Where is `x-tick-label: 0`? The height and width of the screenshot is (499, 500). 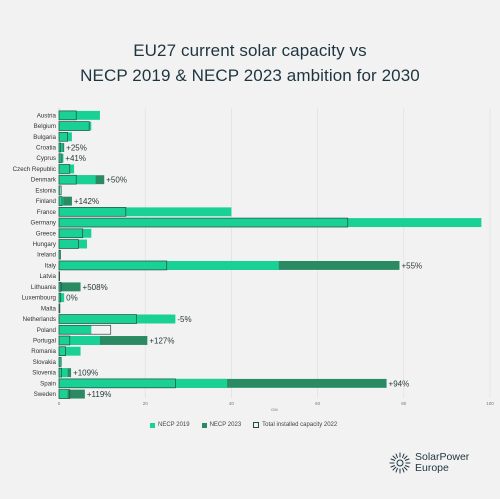 x-tick-label: 0 is located at coordinates (59, 403).